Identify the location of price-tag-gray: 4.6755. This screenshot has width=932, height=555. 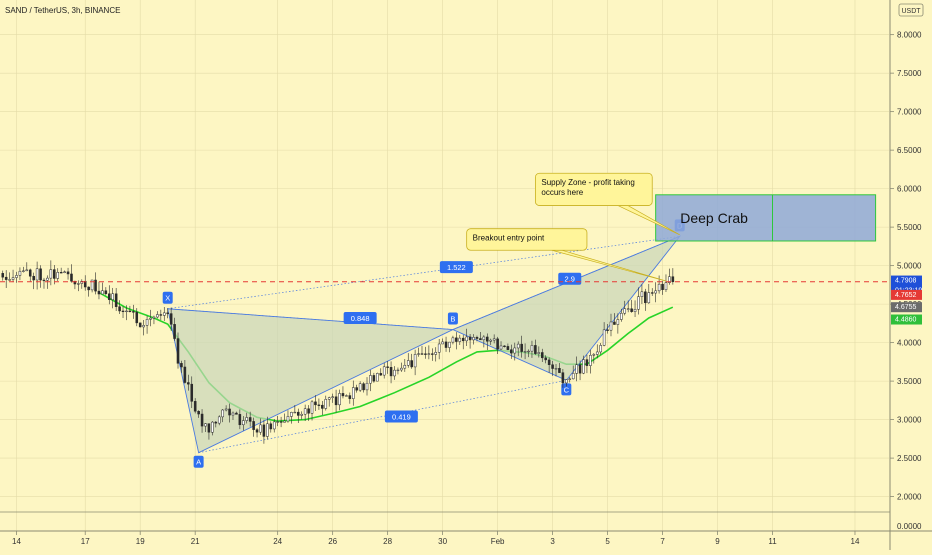
(906, 307).